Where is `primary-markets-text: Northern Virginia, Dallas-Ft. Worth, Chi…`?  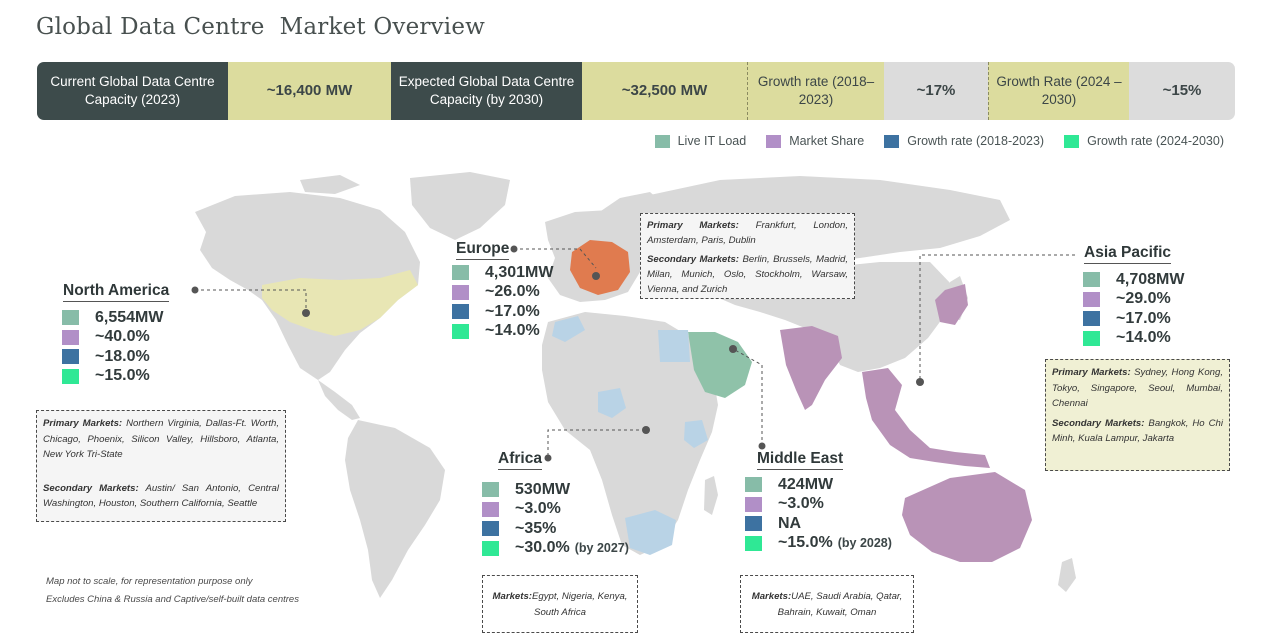 primary-markets-text: Northern Virginia, Dallas-Ft. Worth, Chi… is located at coordinates (161, 439).